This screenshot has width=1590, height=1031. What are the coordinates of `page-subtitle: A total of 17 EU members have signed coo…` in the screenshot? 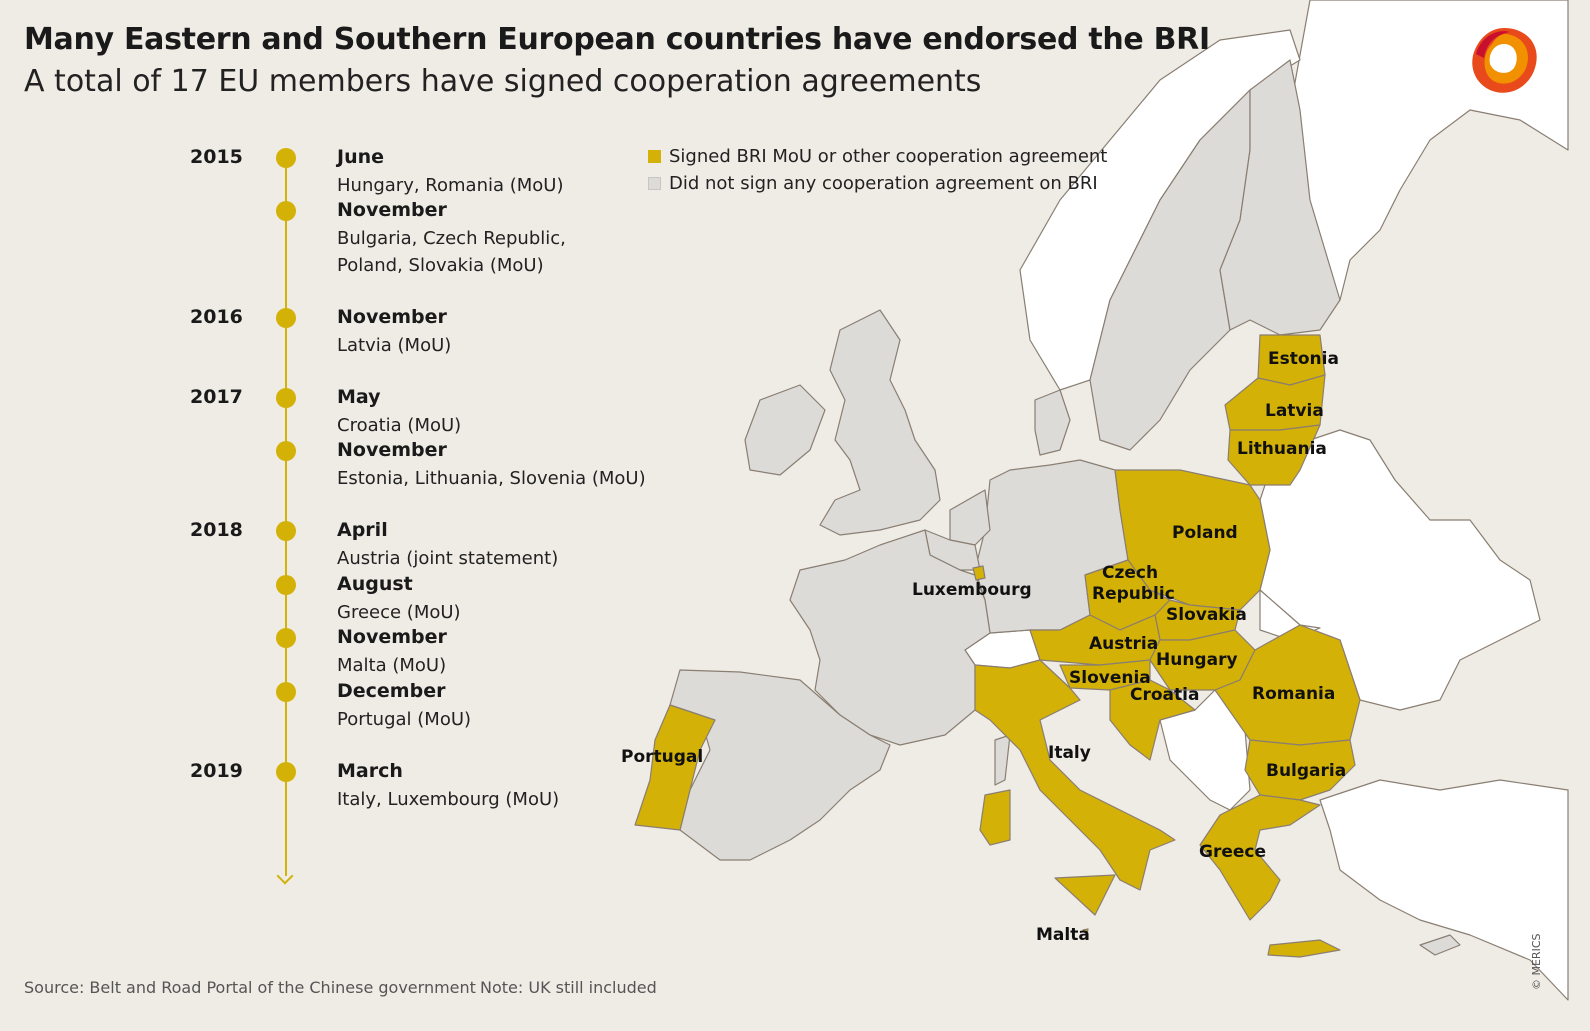 It's located at (503, 81).